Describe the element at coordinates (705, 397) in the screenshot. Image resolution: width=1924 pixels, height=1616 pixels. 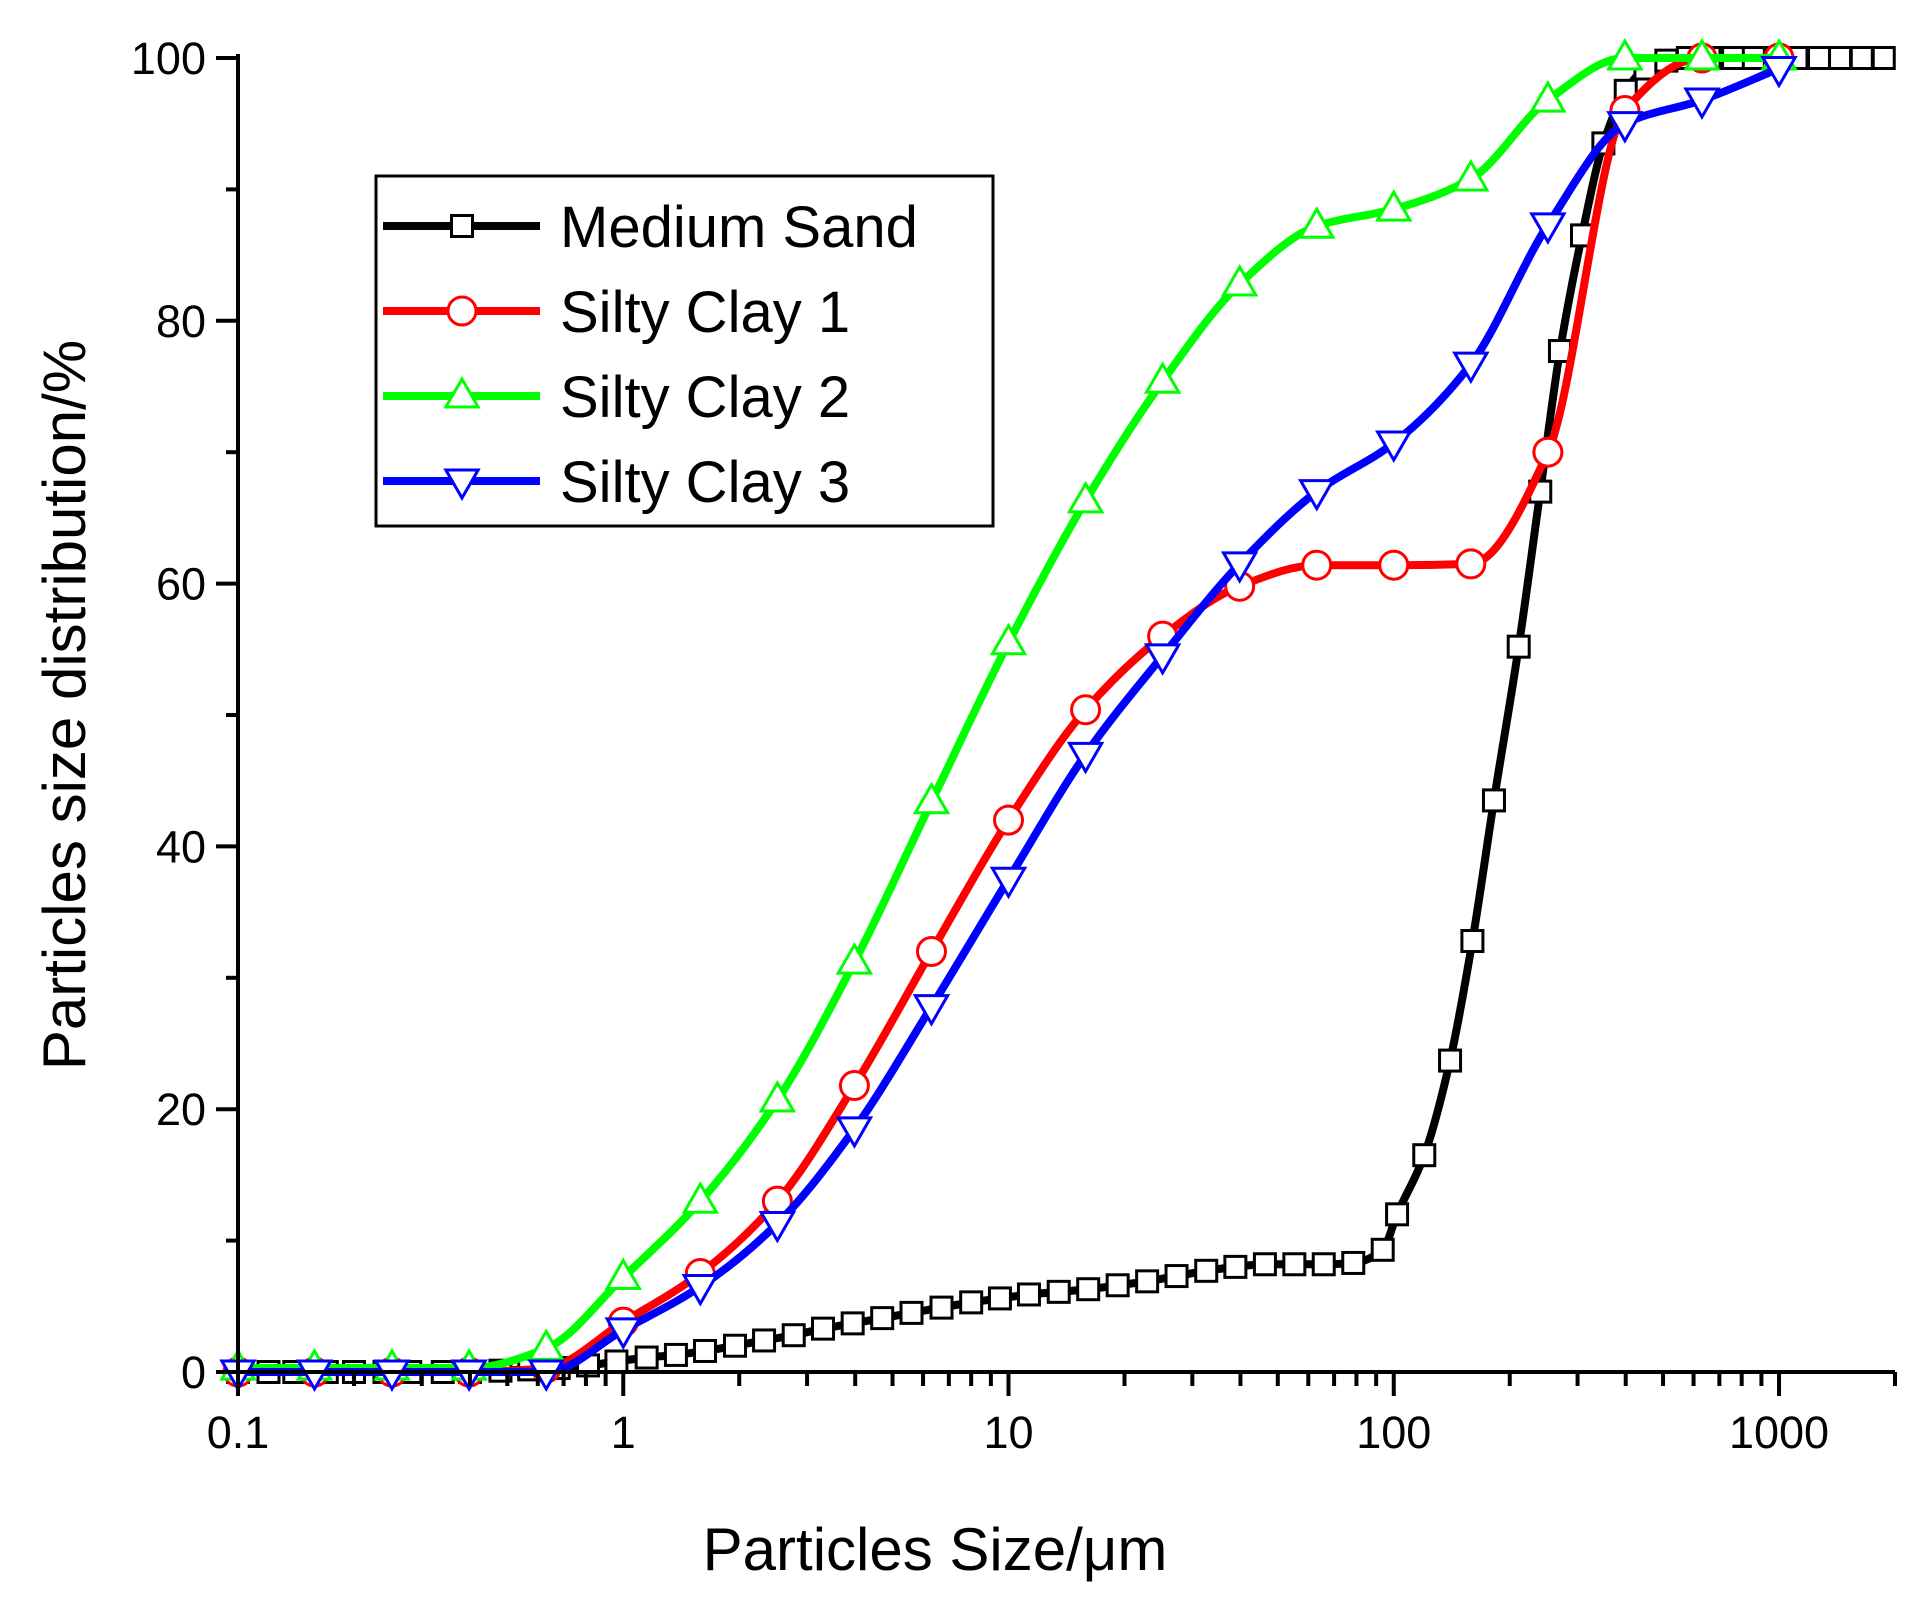
I see `legend-label: Silty Clay 2` at that location.